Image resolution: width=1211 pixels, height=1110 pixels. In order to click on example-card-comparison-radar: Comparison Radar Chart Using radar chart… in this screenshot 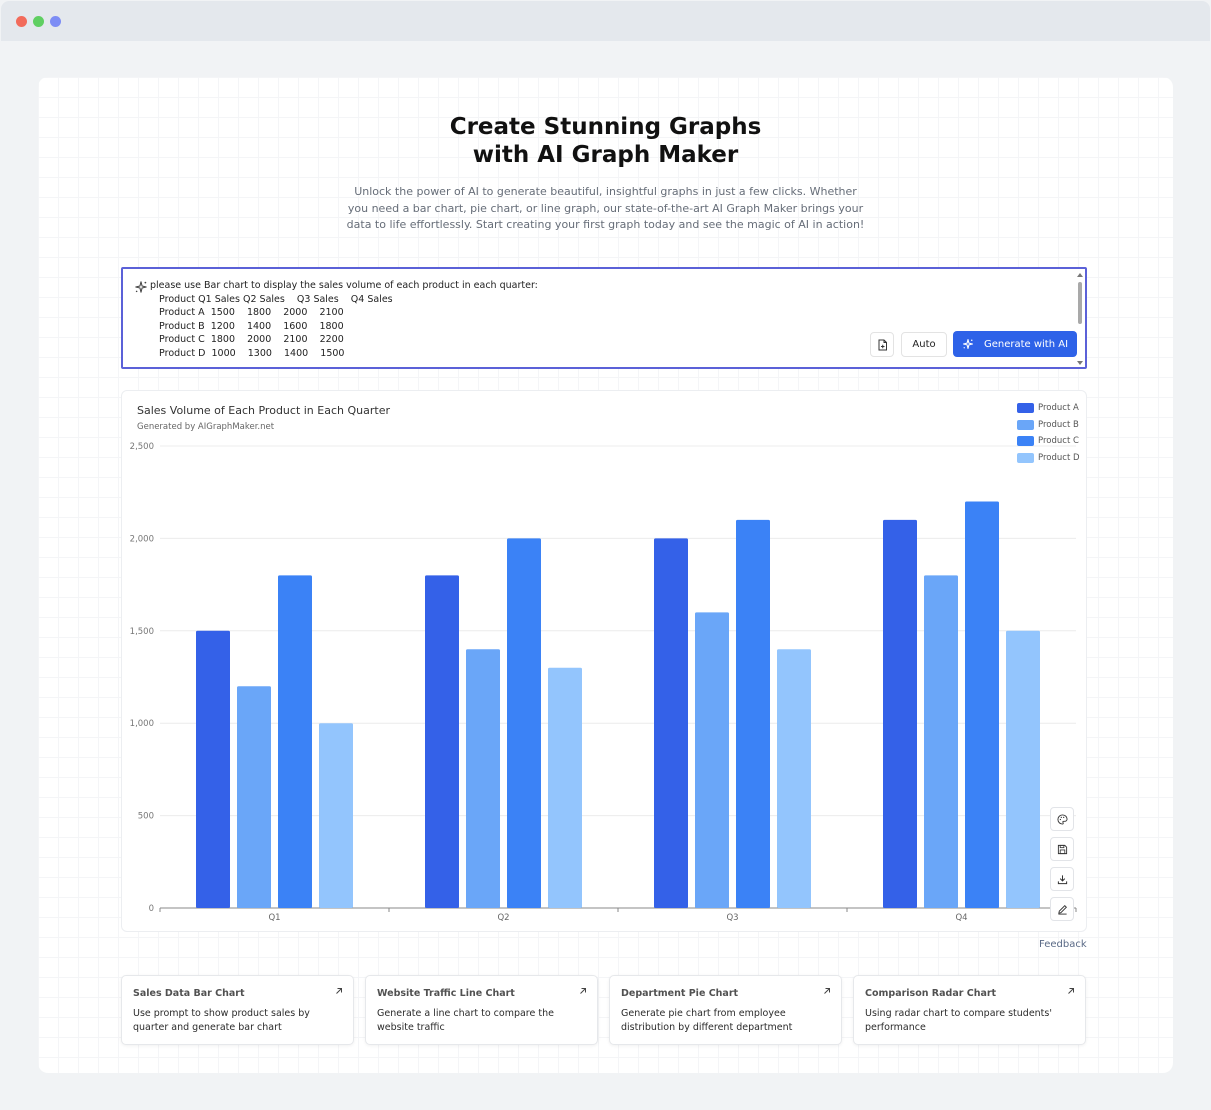, I will do `click(969, 1010)`.